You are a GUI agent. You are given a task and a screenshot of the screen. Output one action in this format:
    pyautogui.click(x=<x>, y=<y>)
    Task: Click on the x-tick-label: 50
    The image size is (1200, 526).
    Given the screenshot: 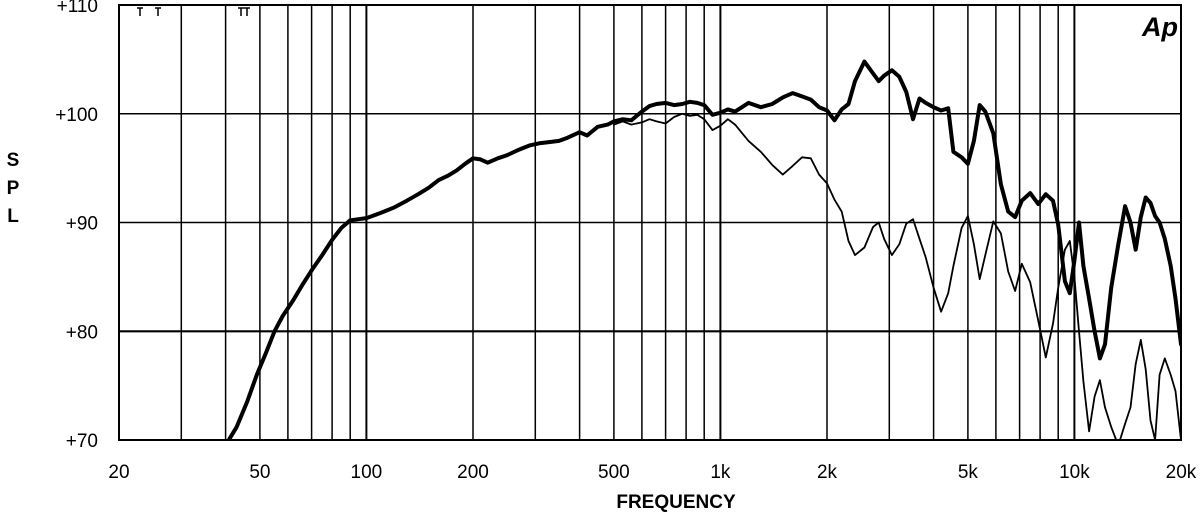 What is the action you would take?
    pyautogui.click(x=259, y=472)
    